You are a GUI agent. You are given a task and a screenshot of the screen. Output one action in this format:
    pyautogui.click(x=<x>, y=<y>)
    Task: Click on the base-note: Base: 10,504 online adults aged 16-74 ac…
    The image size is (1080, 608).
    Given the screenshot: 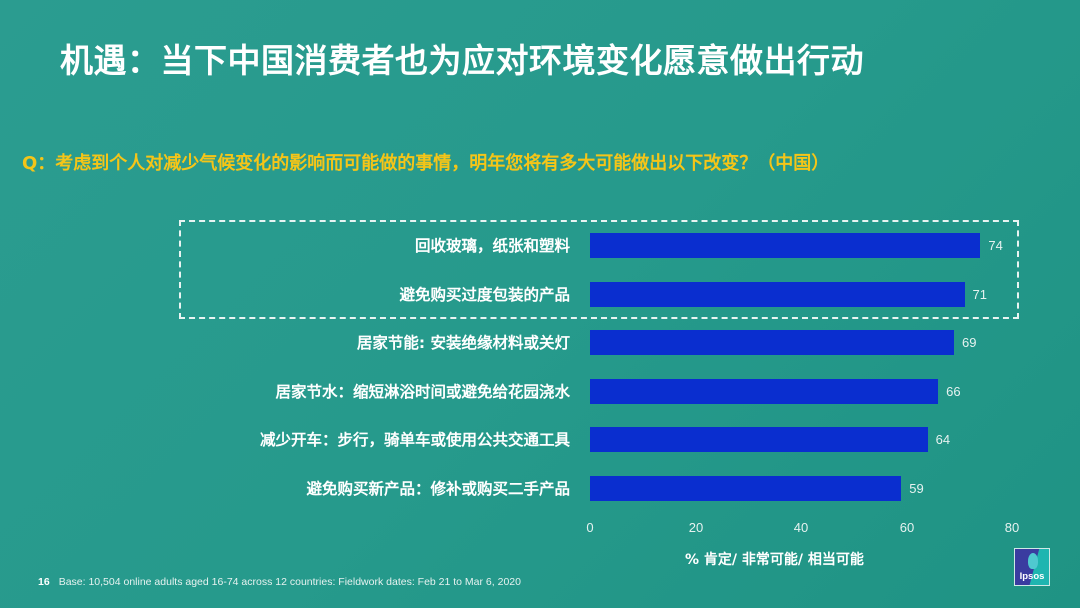 What is the action you would take?
    pyautogui.click(x=289, y=582)
    